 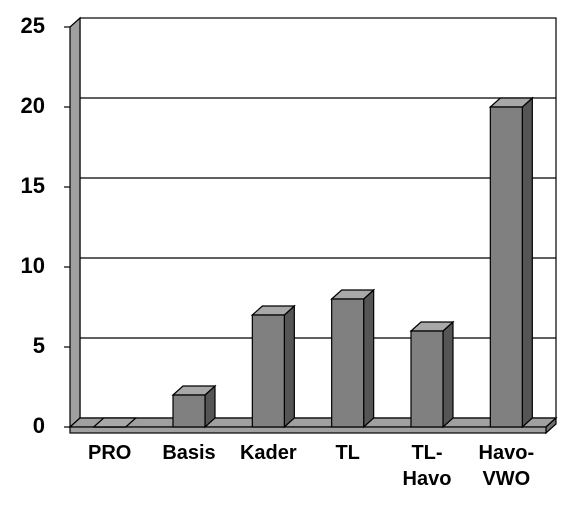 What do you see at coordinates (109, 453) in the screenshot?
I see `x-tick-label: PRO` at bounding box center [109, 453].